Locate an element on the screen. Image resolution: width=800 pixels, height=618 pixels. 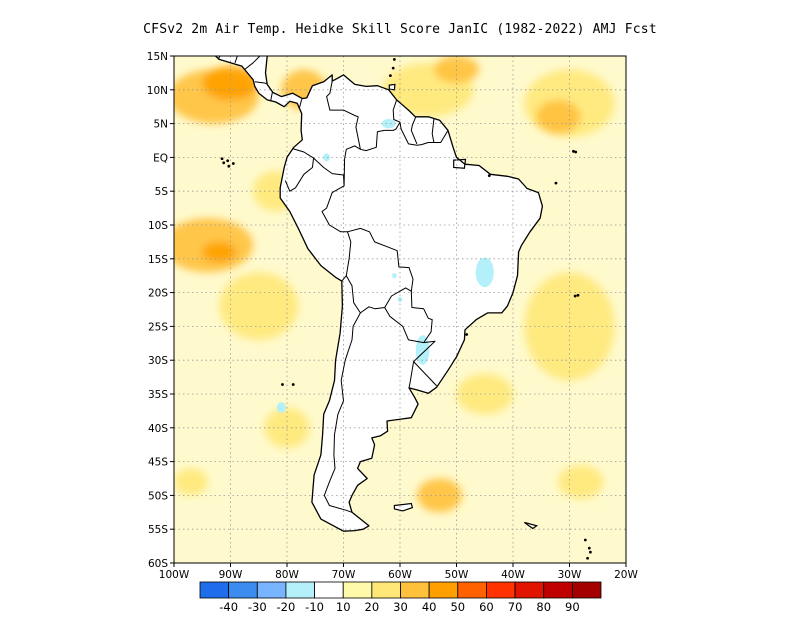
colorbar-label: 30 is located at coordinates (400, 607).